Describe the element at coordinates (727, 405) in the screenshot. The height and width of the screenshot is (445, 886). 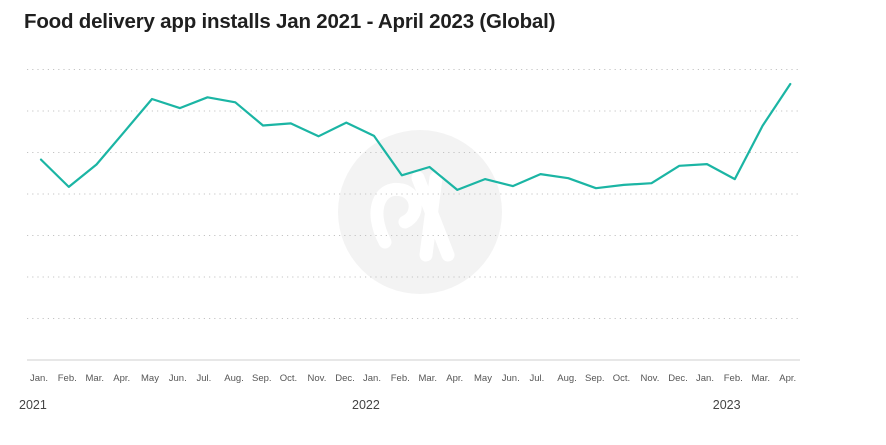
I see `year-label: 2023` at that location.